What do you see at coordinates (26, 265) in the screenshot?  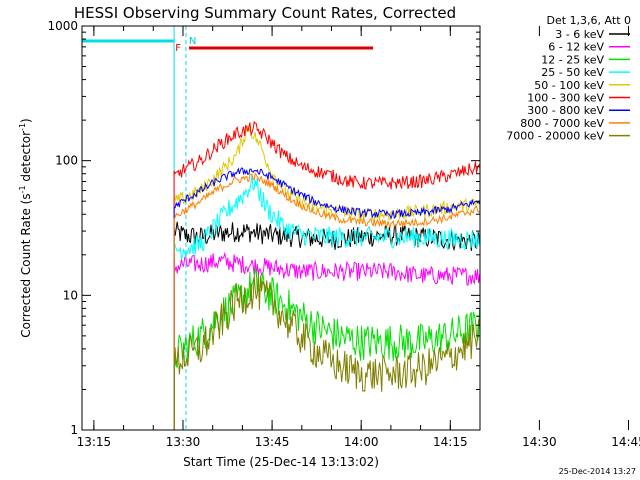 I see `y-axis-label-main: Corrected Count Rate (s` at bounding box center [26, 265].